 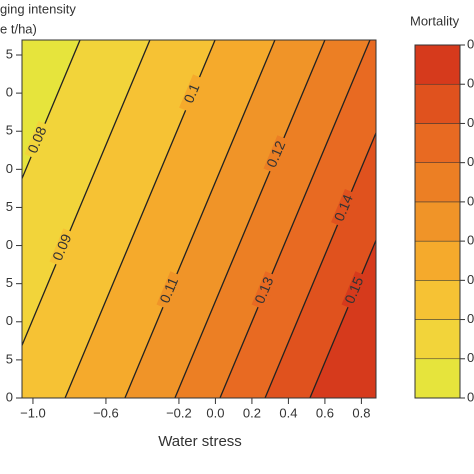 What do you see at coordinates (106, 412) in the screenshot?
I see `x-tick-label: −0.6` at bounding box center [106, 412].